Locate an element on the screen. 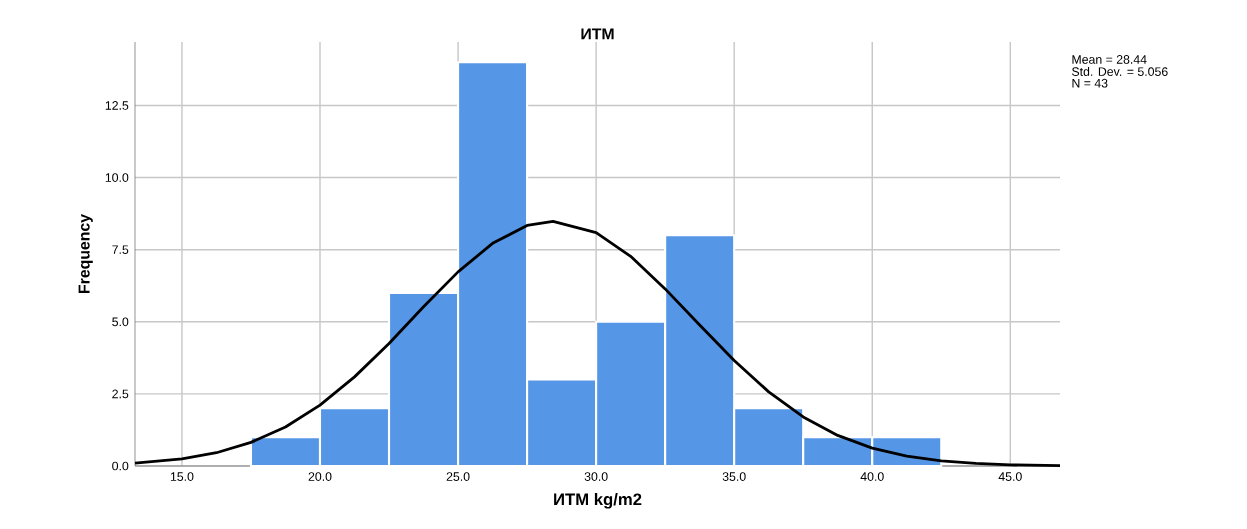 The image size is (1247, 529). x-tick-label: 25.0 is located at coordinates (458, 476).